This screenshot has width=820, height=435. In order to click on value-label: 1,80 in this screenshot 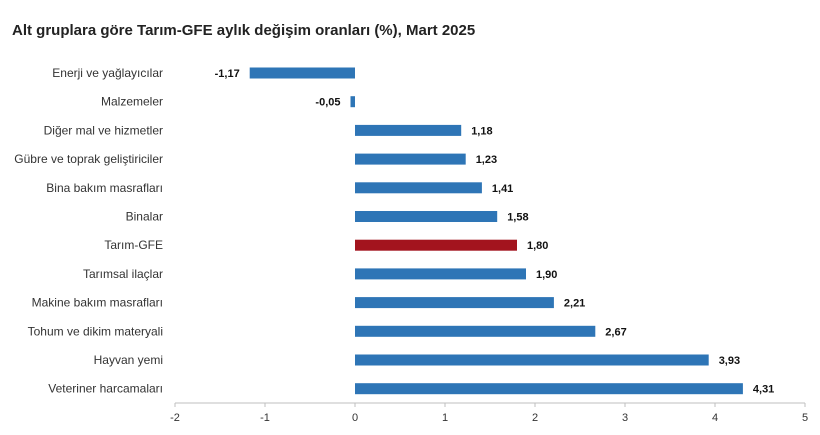, I will do `click(537, 246)`.